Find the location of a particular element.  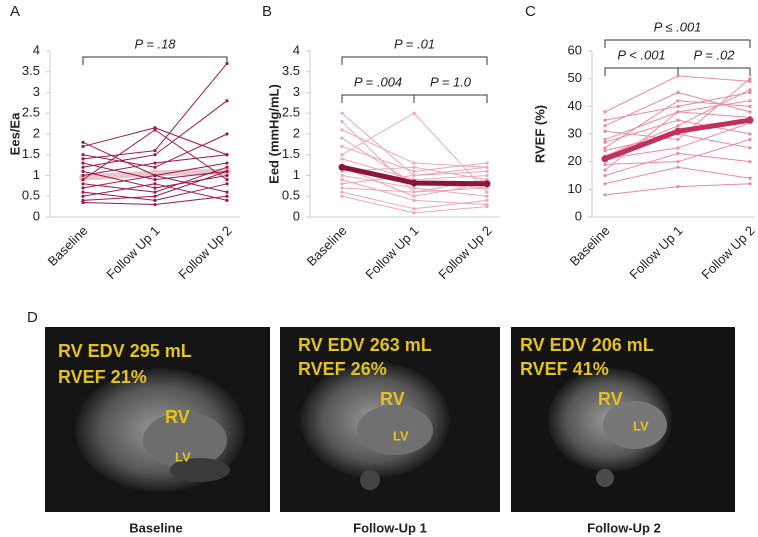

y-tick-label: 30 is located at coordinates (575, 132).